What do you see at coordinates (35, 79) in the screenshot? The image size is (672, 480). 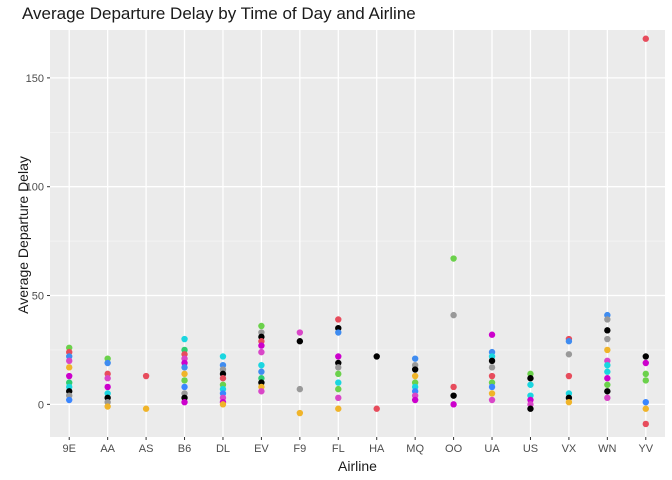 I see `y-tick-label: 150` at bounding box center [35, 79].